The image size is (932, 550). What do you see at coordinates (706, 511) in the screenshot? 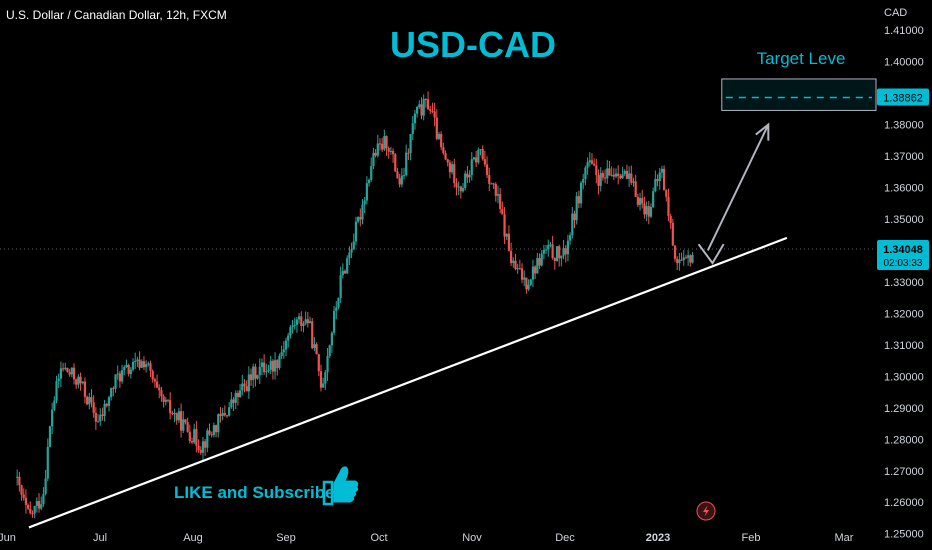
I see `lightning-icon` at bounding box center [706, 511].